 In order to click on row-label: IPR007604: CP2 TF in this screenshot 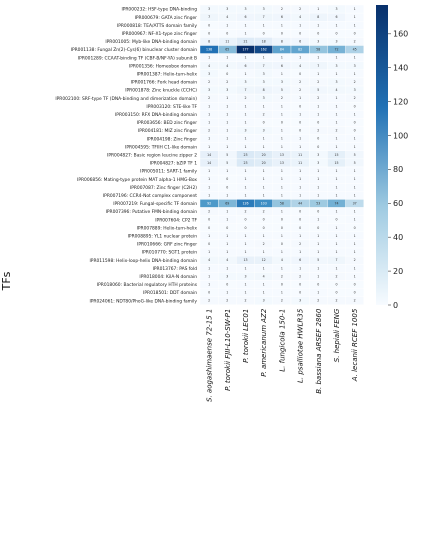, I will do `click(176, 220)`.